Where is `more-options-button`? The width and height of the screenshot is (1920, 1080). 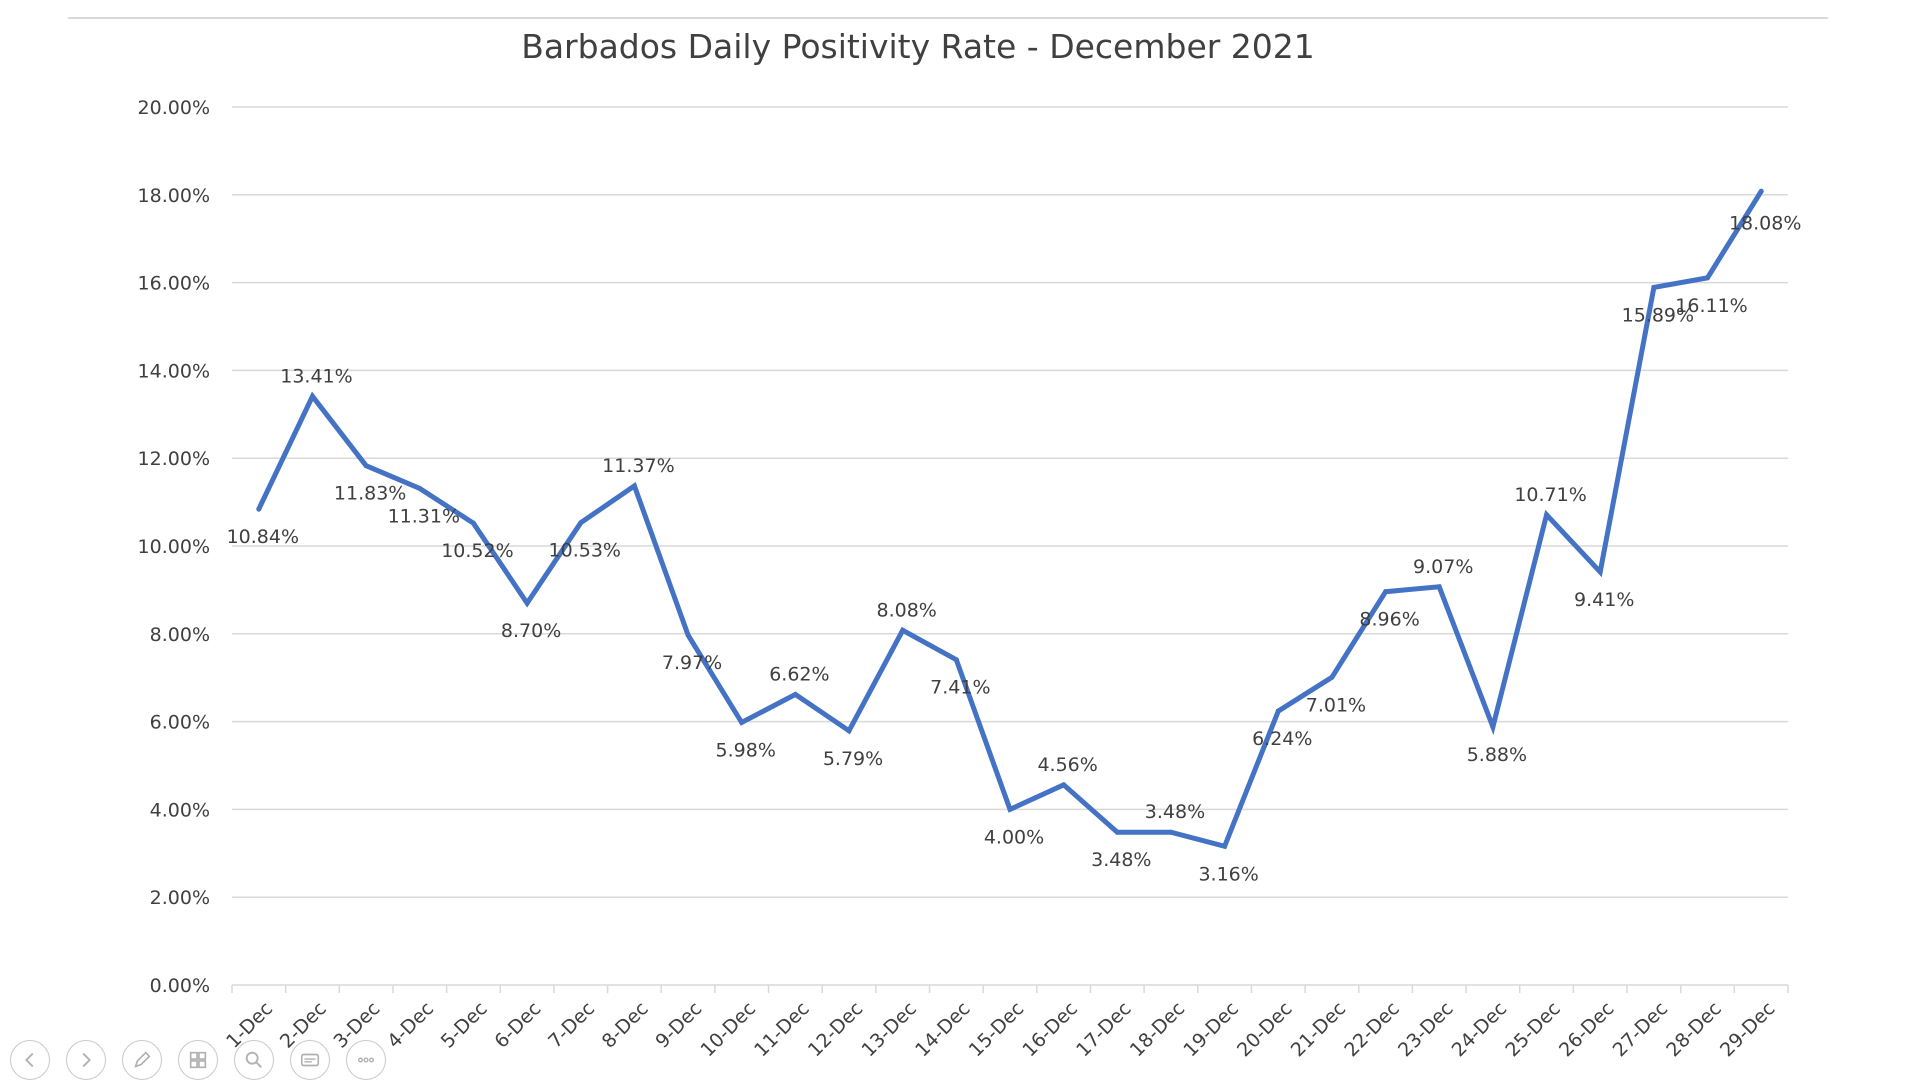
more-options-button is located at coordinates (366, 1060).